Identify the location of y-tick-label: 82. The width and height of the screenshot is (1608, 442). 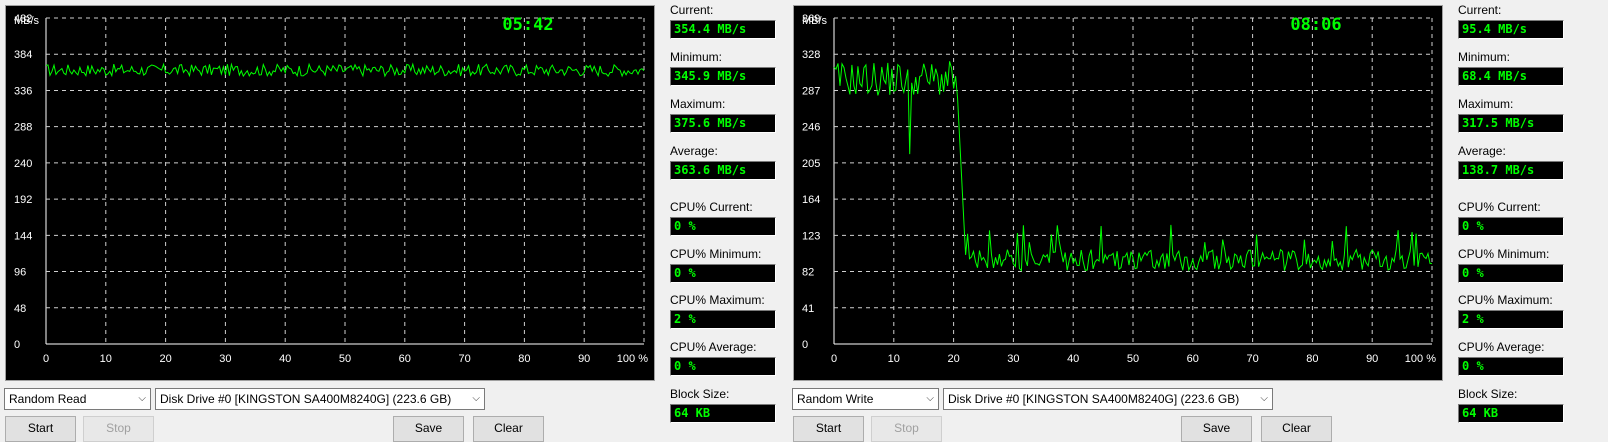
(808, 273).